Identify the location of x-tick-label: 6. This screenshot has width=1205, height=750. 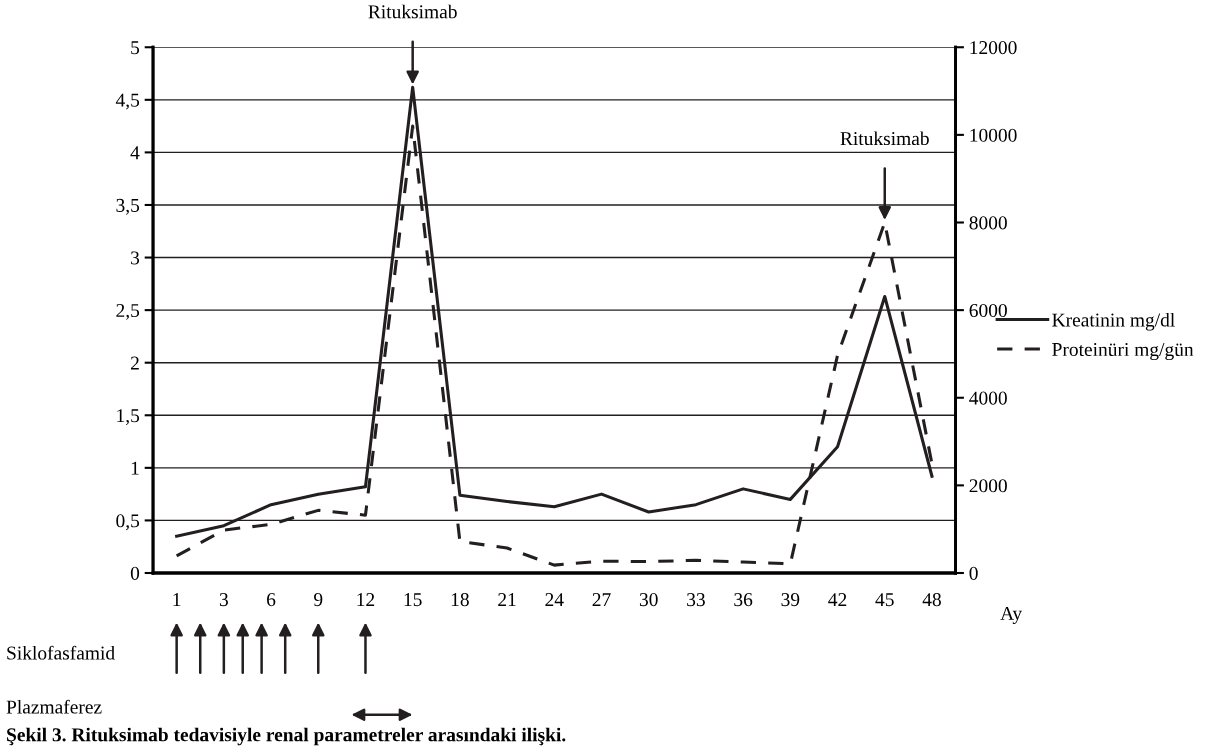
(271, 600).